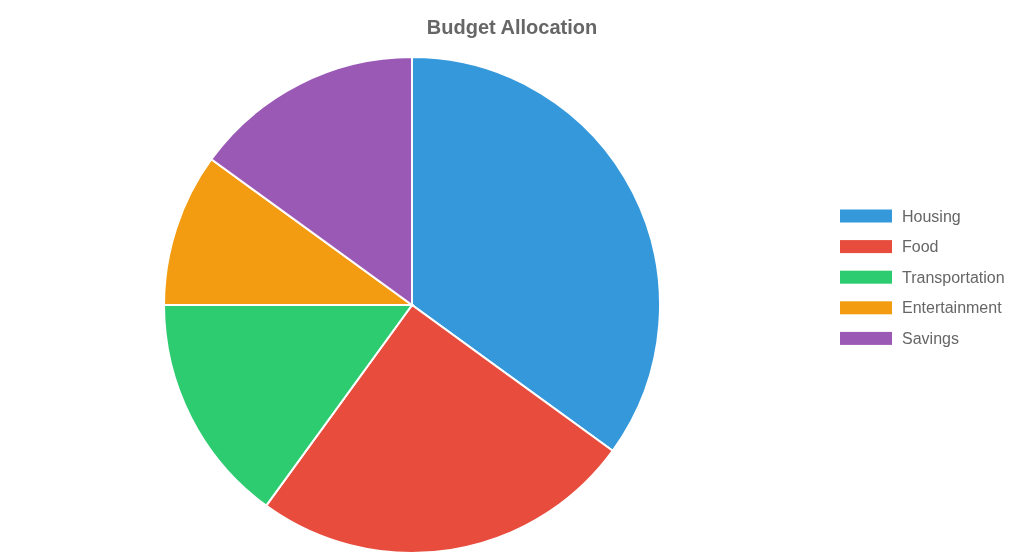 This screenshot has height=556, width=1024. What do you see at coordinates (952, 308) in the screenshot?
I see `legend-label: Entertainment` at bounding box center [952, 308].